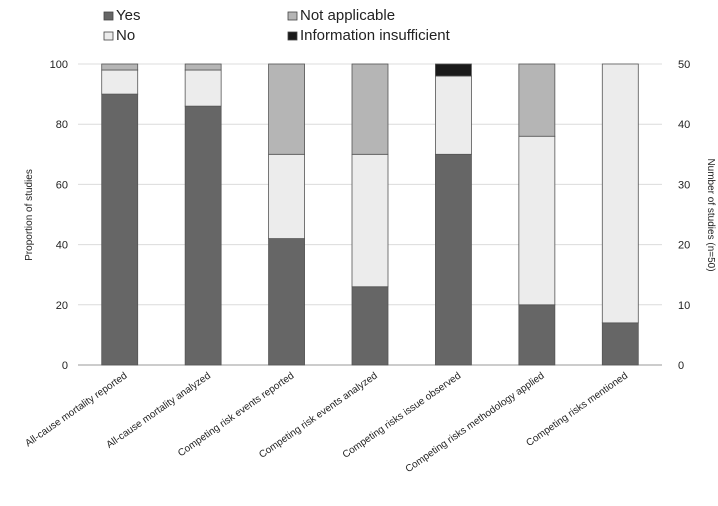 The width and height of the screenshot is (718, 506). Describe the element at coordinates (375, 35) in the screenshot. I see `legend-label: Information insufficient` at that location.